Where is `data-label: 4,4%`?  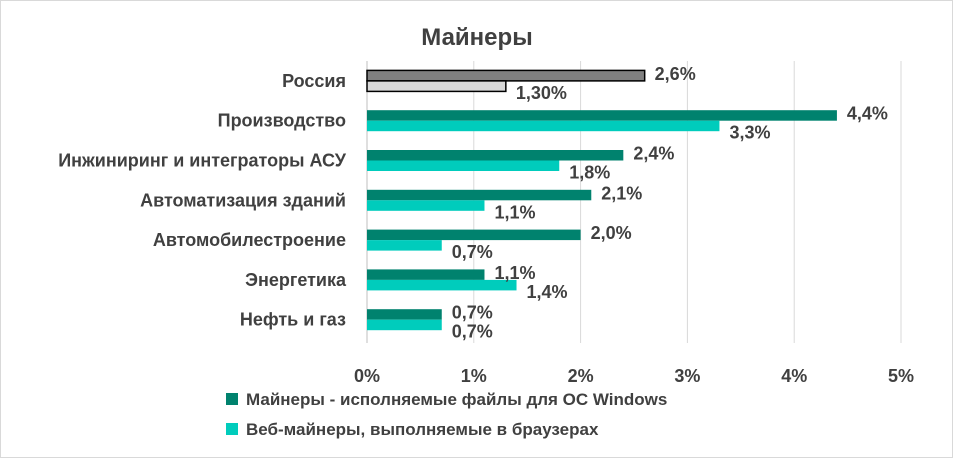
data-label: 4,4% is located at coordinates (867, 114).